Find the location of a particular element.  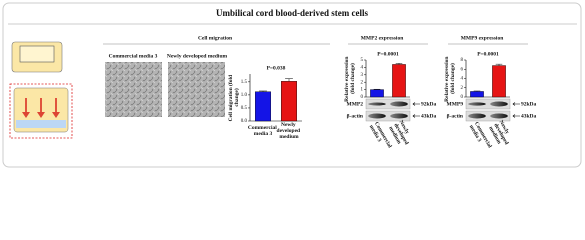

y-tick-label: 3 is located at coordinates (362, 75).